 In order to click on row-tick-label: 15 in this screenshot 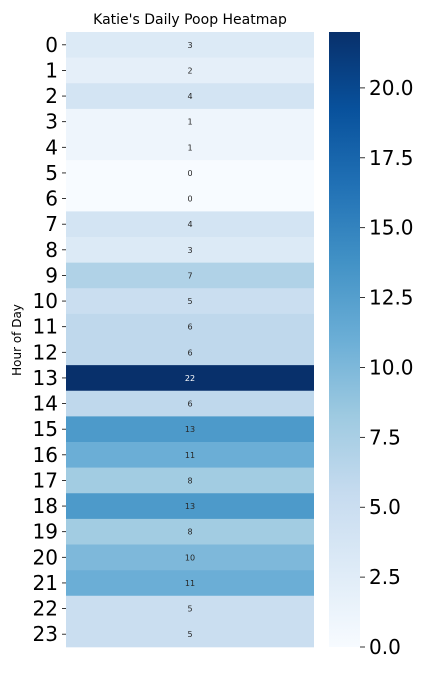, I will do `click(45, 429)`.